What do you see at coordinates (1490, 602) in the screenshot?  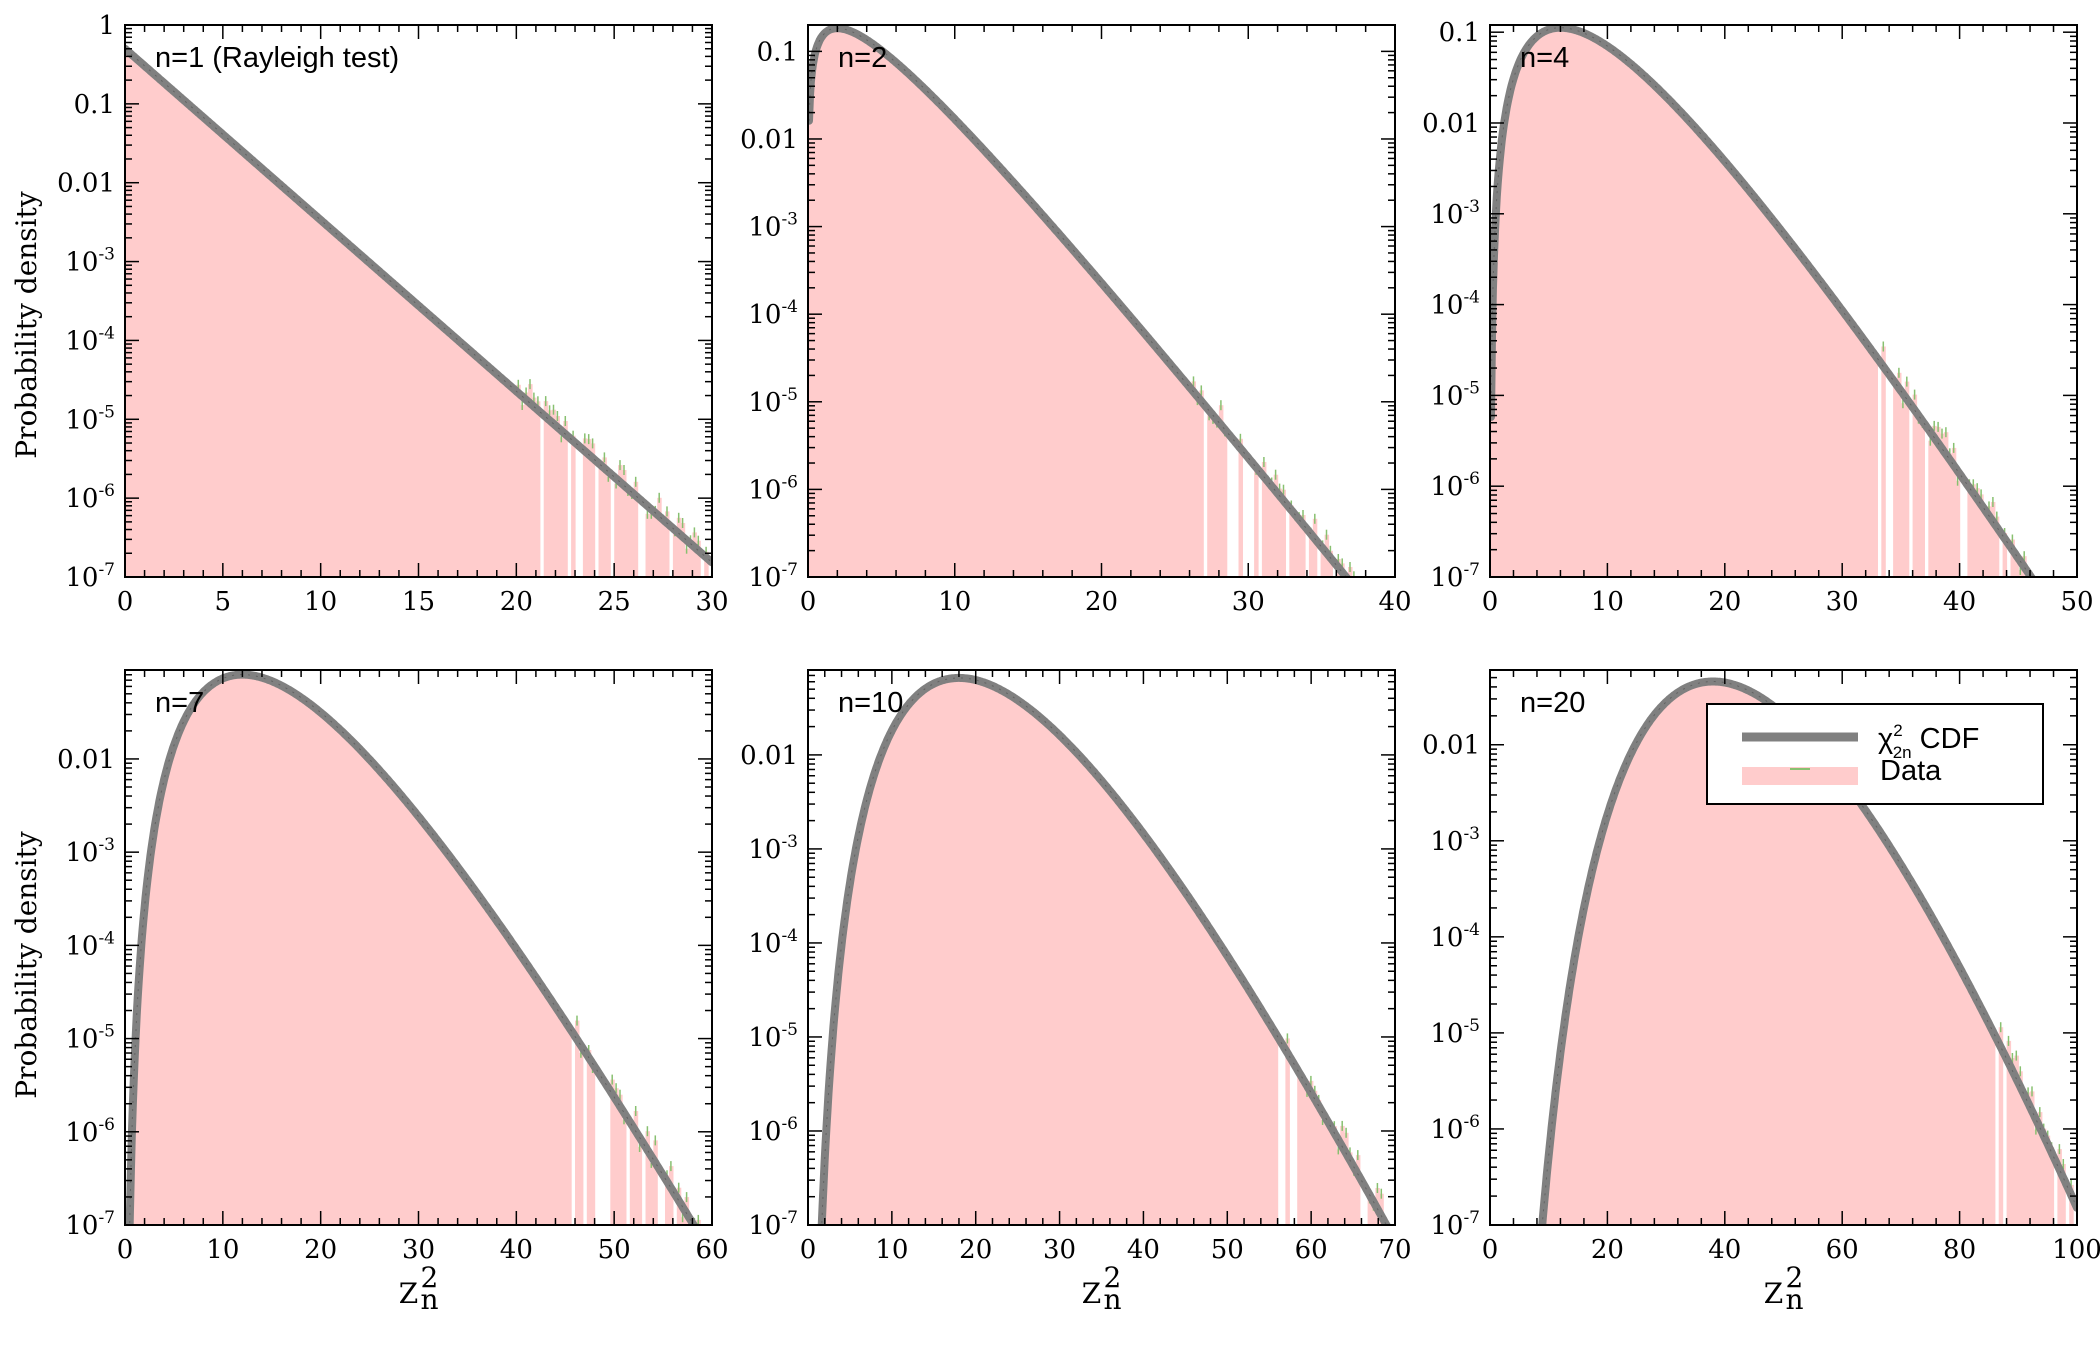 I see `x-tick-label: 0` at bounding box center [1490, 602].